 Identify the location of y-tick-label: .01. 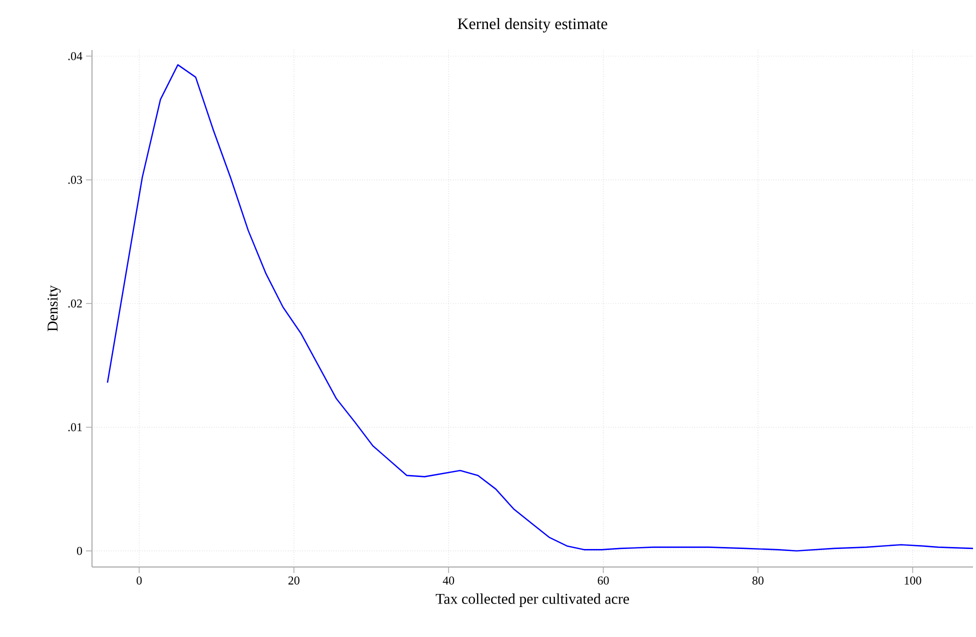
(75, 427).